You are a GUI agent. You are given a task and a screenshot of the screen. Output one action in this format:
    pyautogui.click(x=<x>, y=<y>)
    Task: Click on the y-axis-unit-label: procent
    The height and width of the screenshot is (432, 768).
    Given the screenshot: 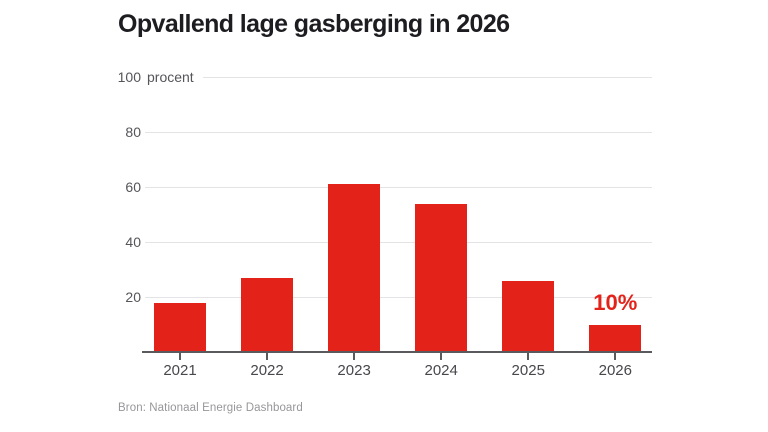 What is the action you would take?
    pyautogui.click(x=170, y=77)
    